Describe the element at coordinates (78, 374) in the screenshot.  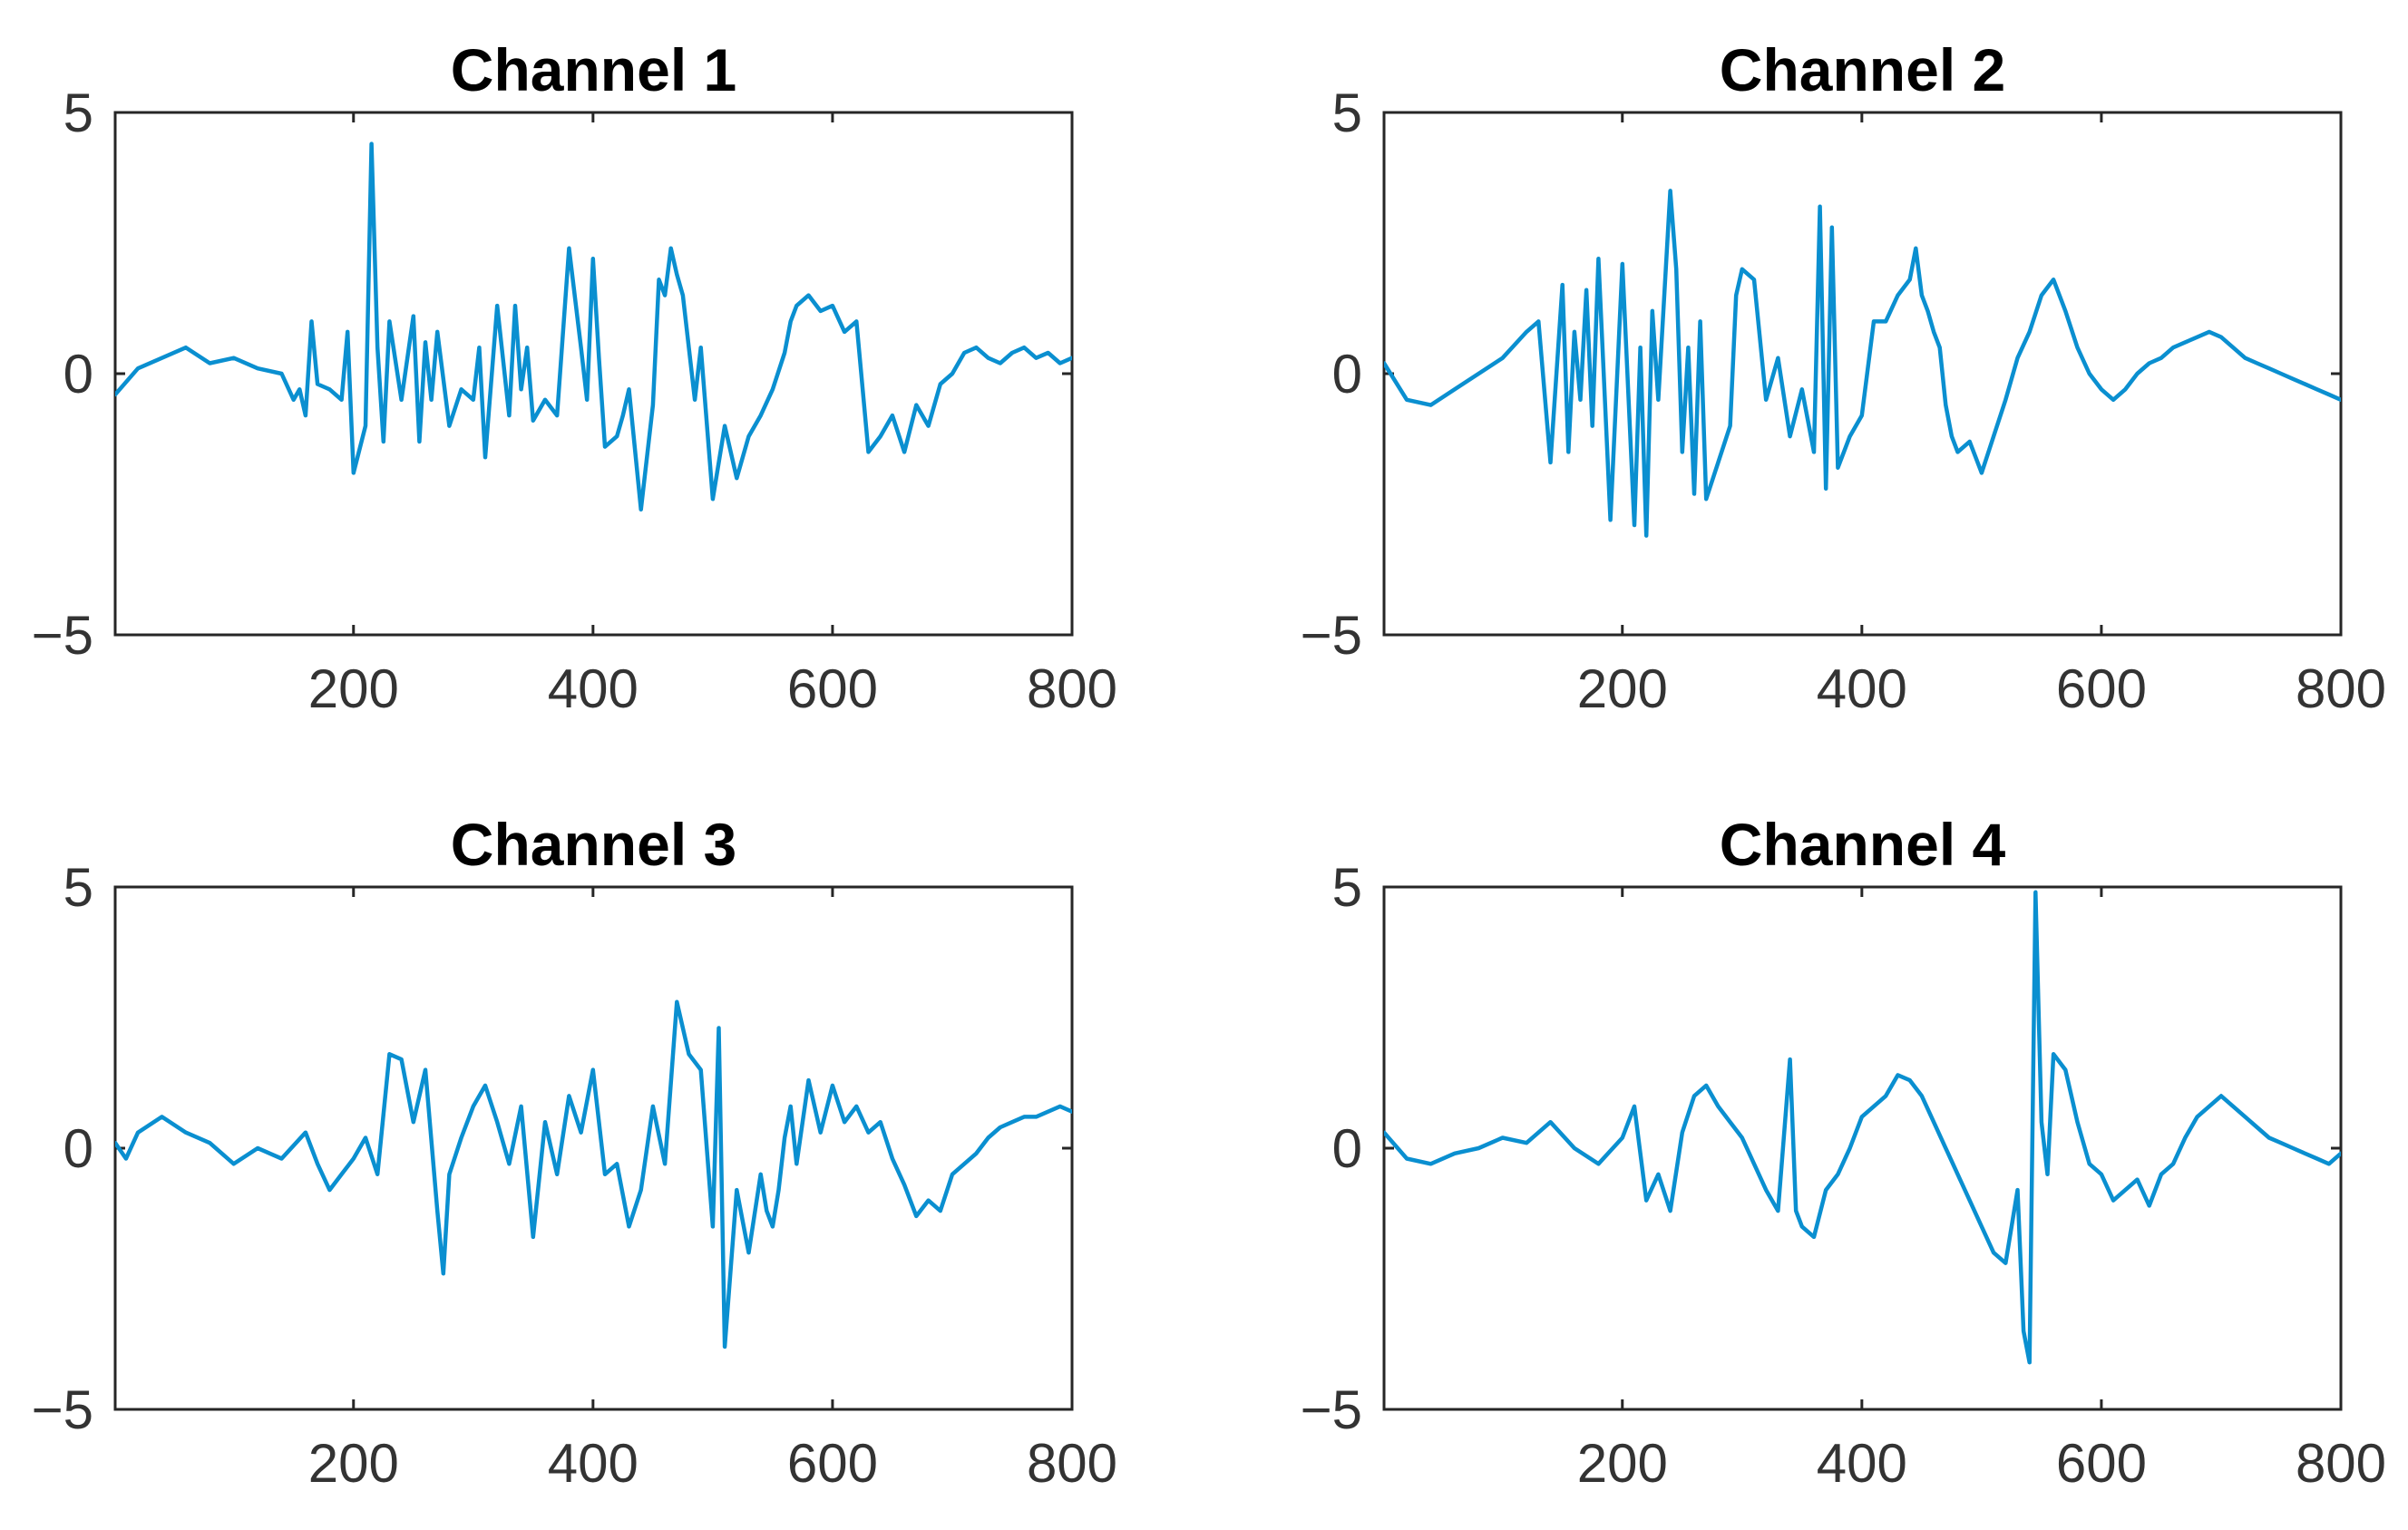
I see `subplot-1-ytick-label-1: 0` at that location.